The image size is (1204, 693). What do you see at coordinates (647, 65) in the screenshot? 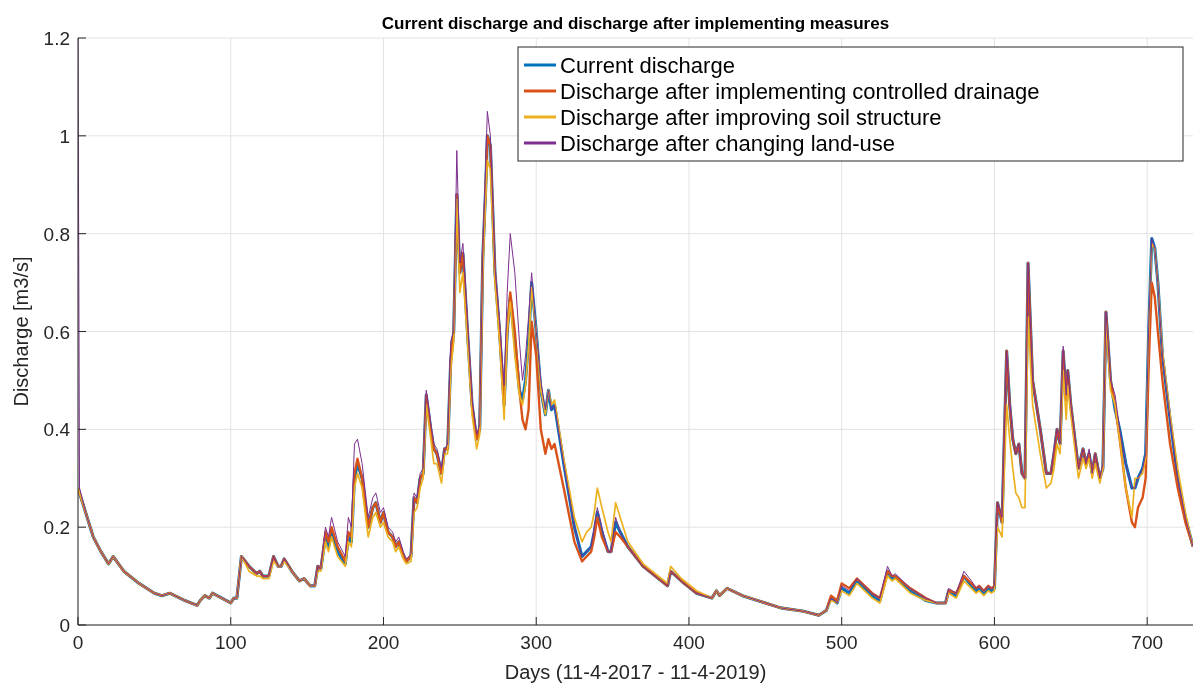
I see `legend-label: Current discharge` at bounding box center [647, 65].